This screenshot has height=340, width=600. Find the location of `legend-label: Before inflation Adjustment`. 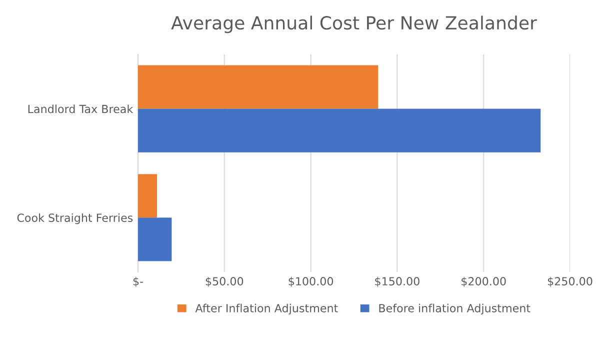

legend-label: Before inflation Adjustment is located at coordinates (454, 309).